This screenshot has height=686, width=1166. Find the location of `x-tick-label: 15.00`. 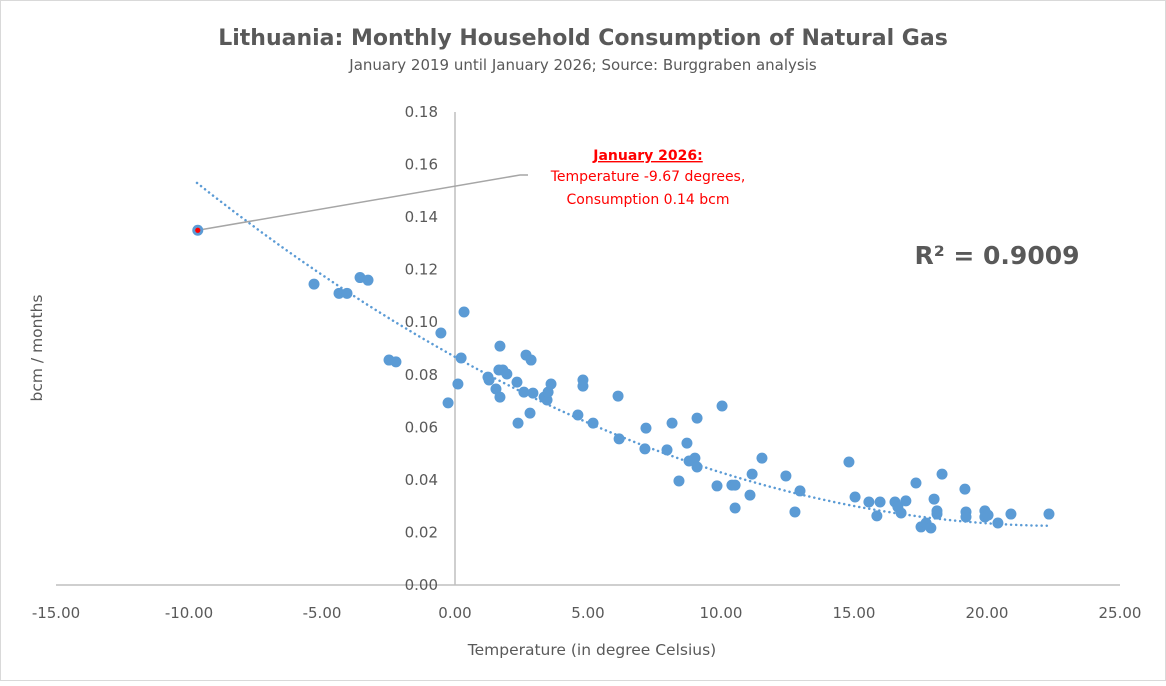

x-tick-label: 15.00 is located at coordinates (854, 613).